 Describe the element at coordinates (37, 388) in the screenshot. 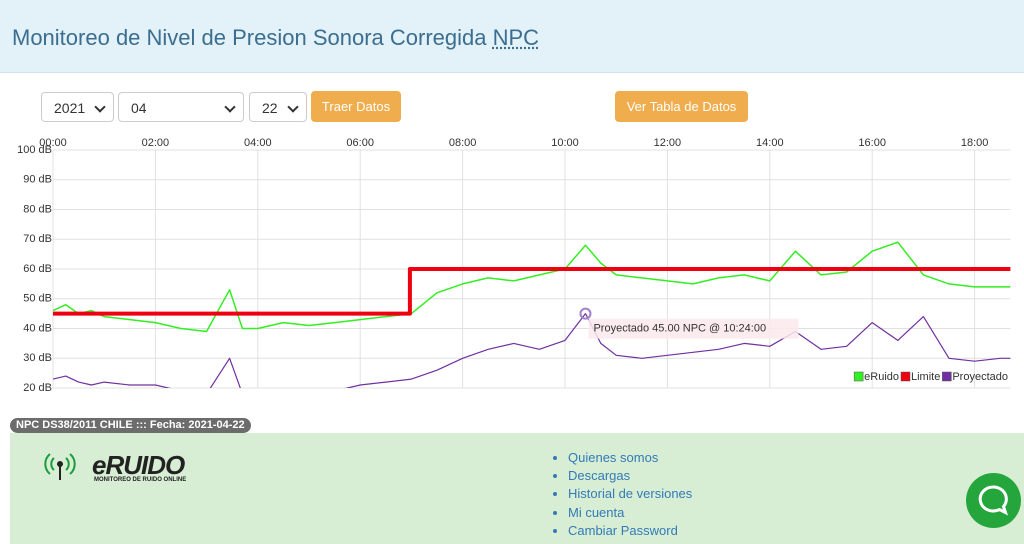

I see `y-tick-label: 20 dB` at that location.